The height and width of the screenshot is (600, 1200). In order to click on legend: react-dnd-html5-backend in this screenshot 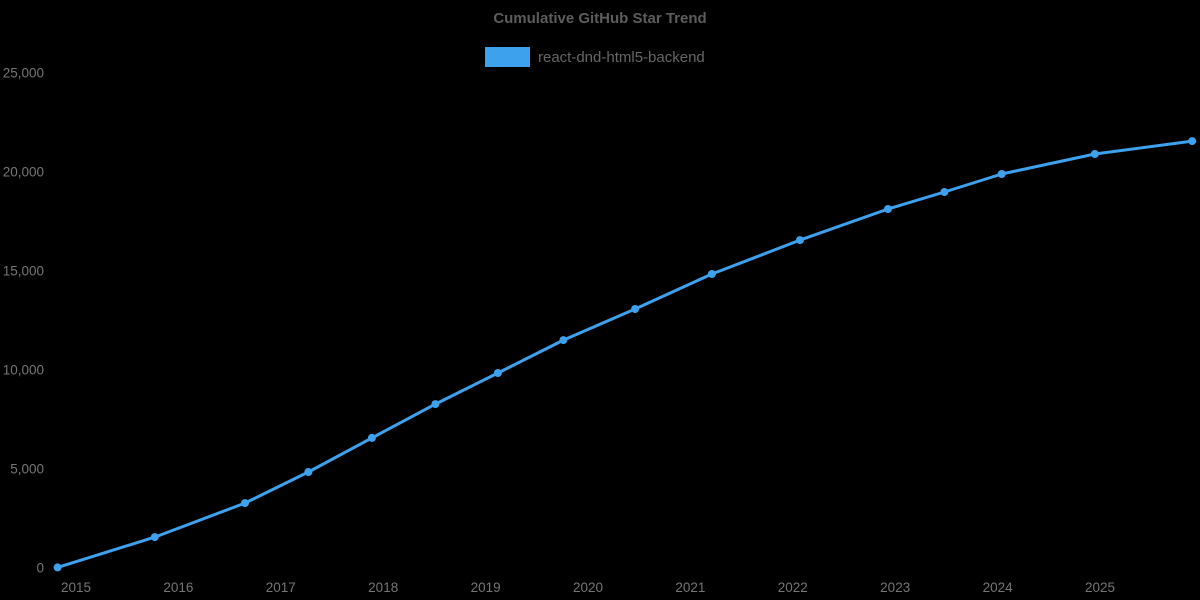, I will do `click(595, 57)`.